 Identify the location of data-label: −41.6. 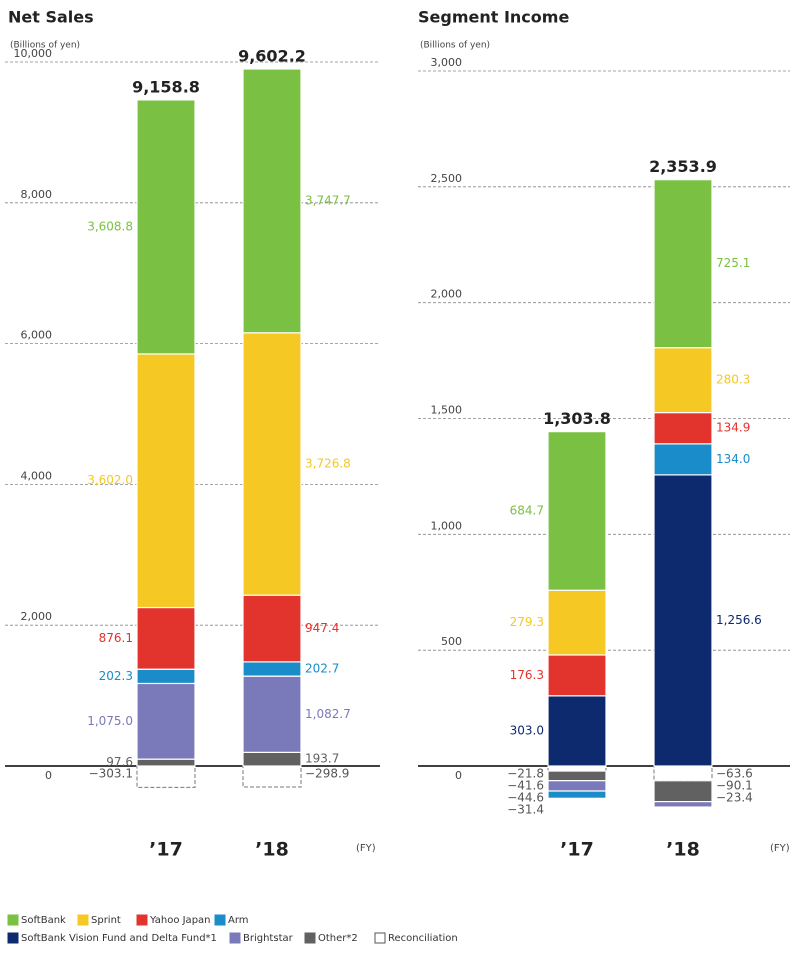
(525, 786).